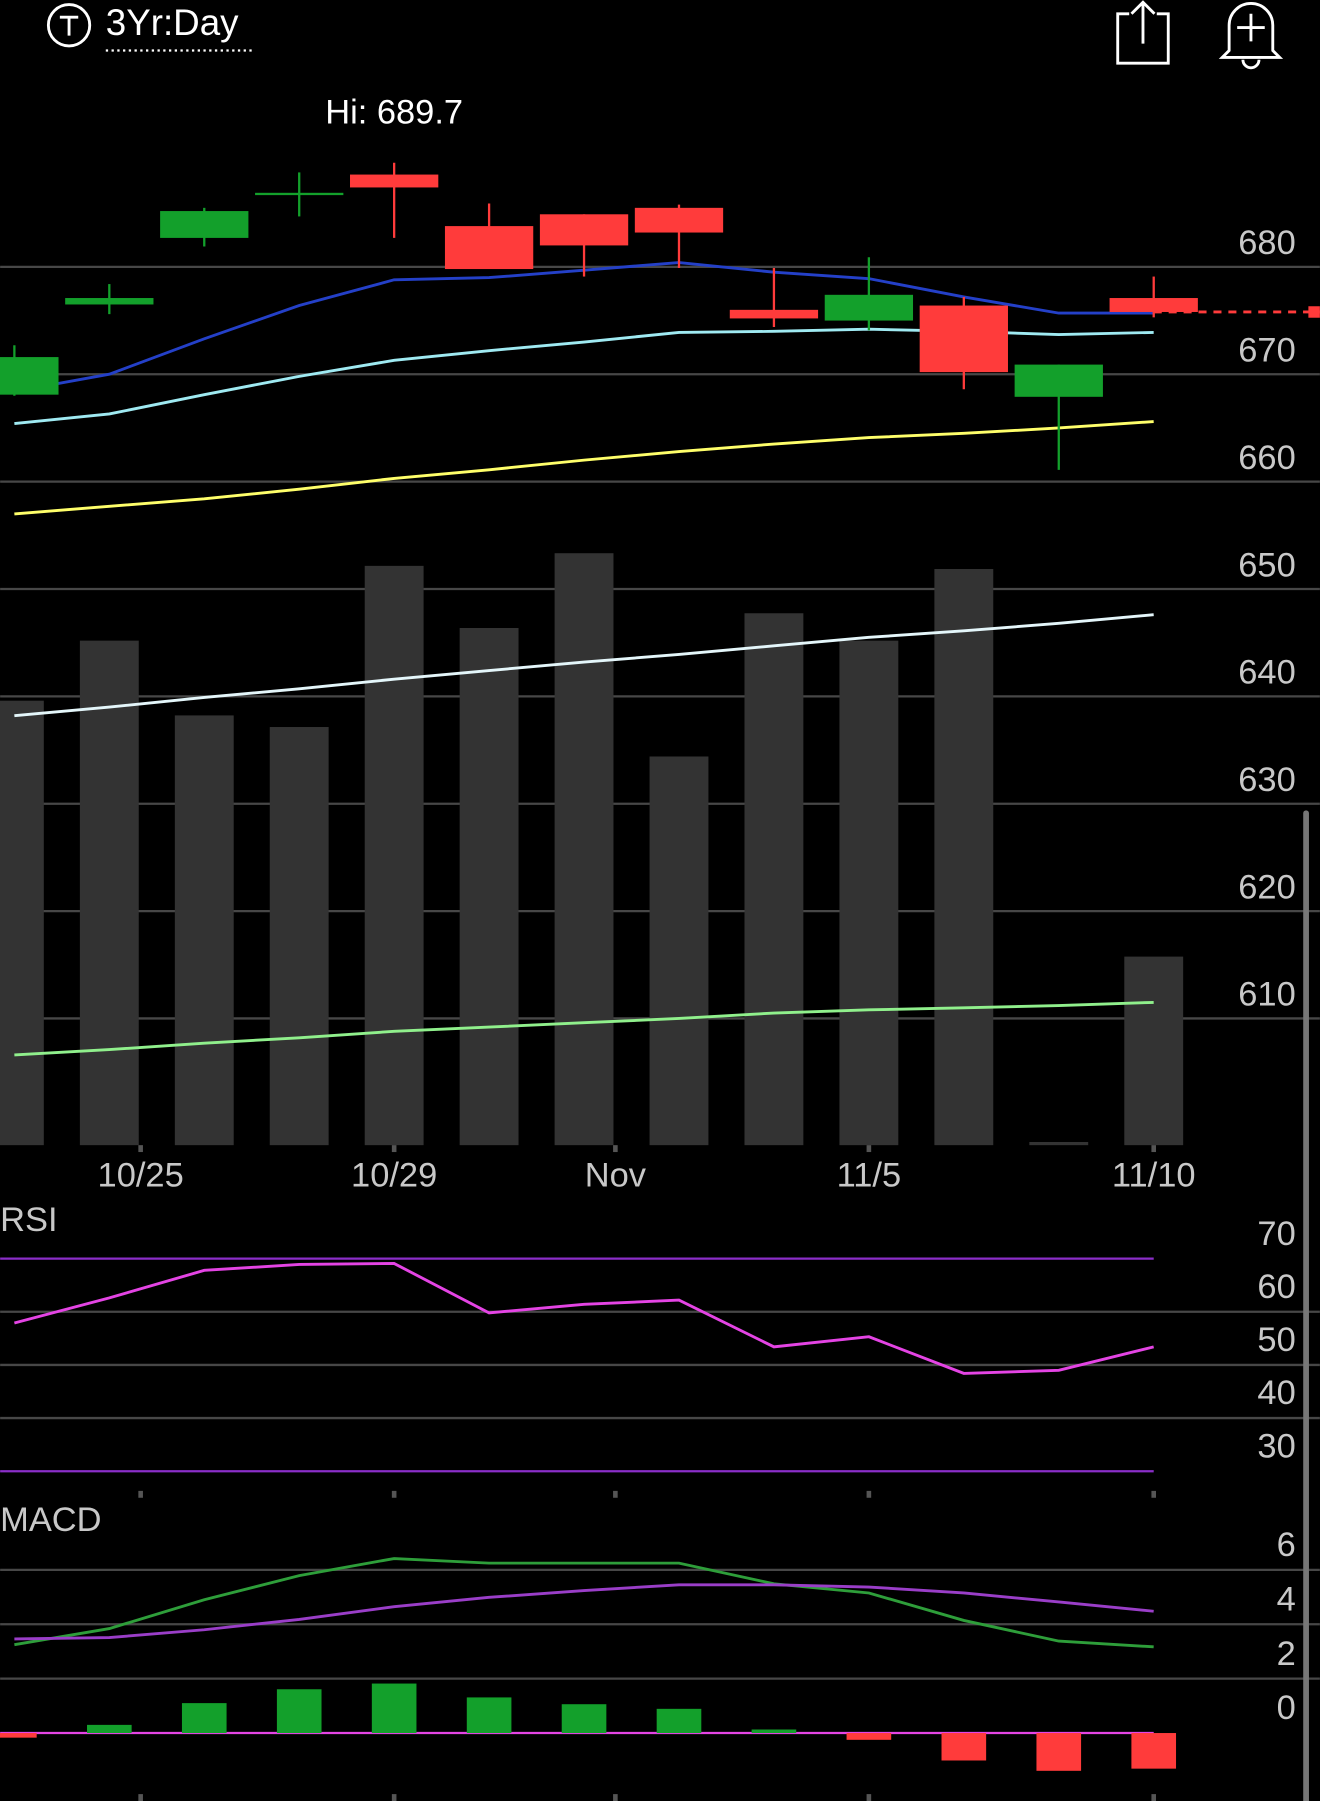  What do you see at coordinates (1286, 1654) in the screenshot?
I see `y-tick-label: 2` at bounding box center [1286, 1654].